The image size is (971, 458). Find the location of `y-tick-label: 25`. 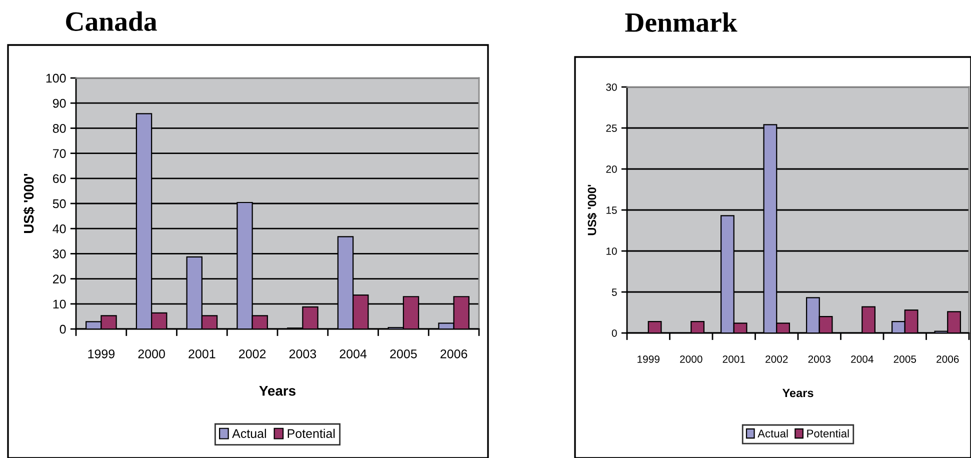

y-tick-label: 25 is located at coordinates (611, 128).